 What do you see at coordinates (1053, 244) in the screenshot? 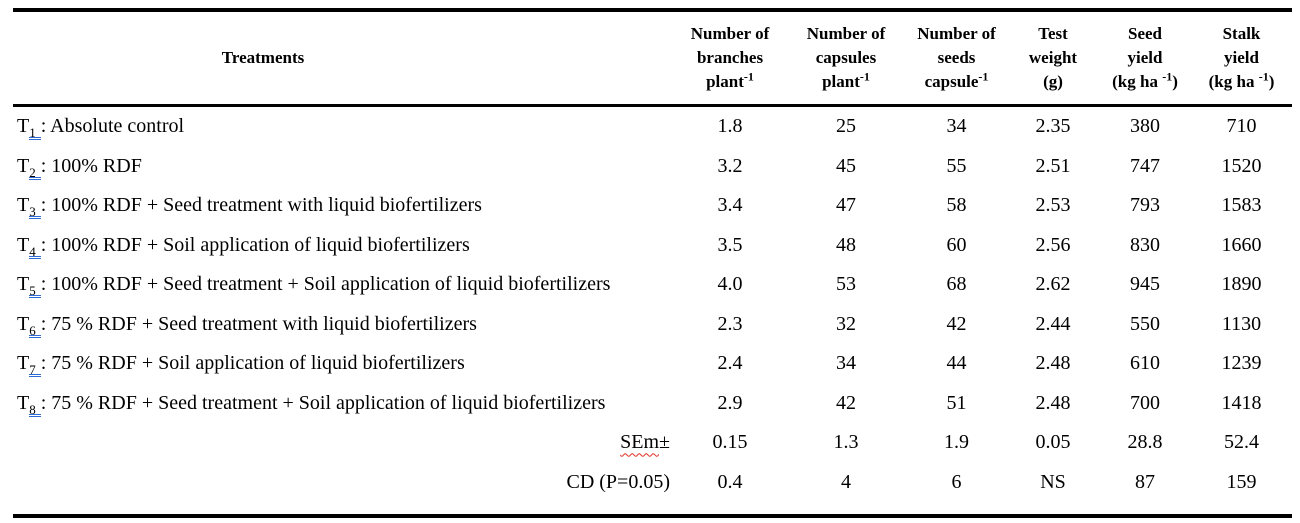
I see `value-test-weight: 2.56` at bounding box center [1053, 244].